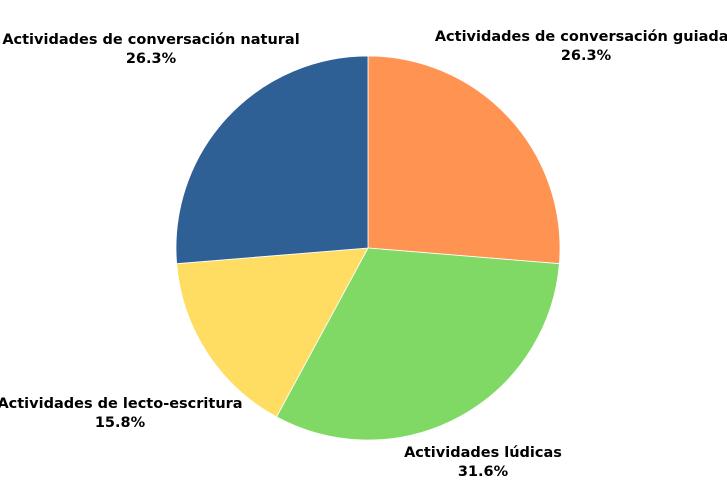 This screenshot has width=727, height=490. What do you see at coordinates (586, 56) in the screenshot?
I see `slice-percent-1: 26.3%` at bounding box center [586, 56].